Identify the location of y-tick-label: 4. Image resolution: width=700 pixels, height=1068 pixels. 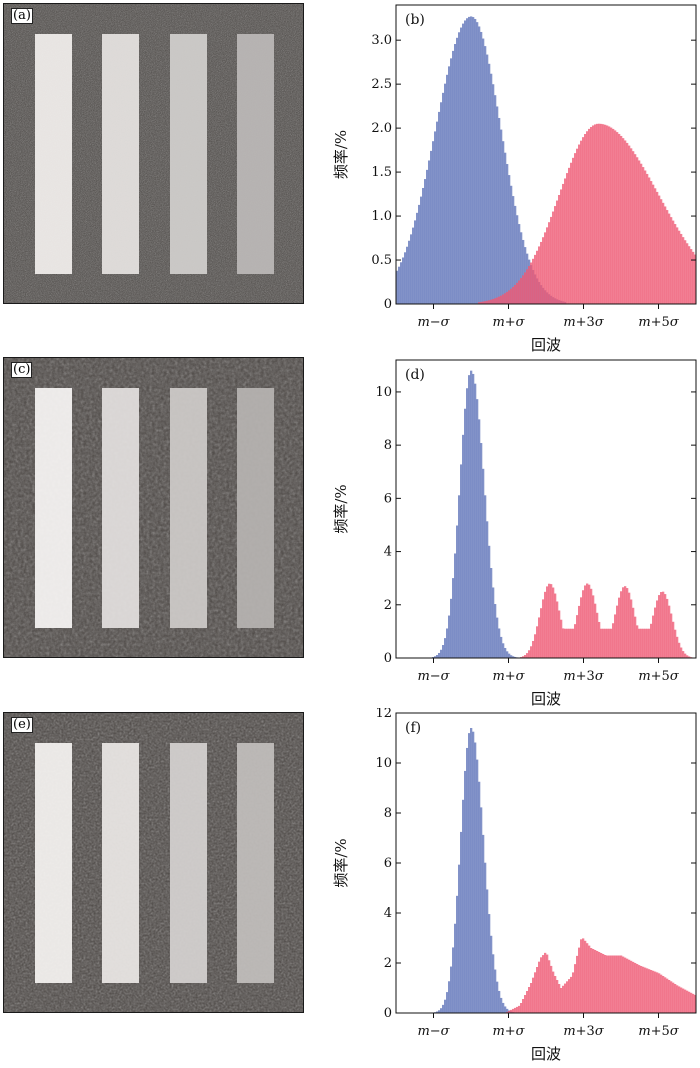
(388, 552).